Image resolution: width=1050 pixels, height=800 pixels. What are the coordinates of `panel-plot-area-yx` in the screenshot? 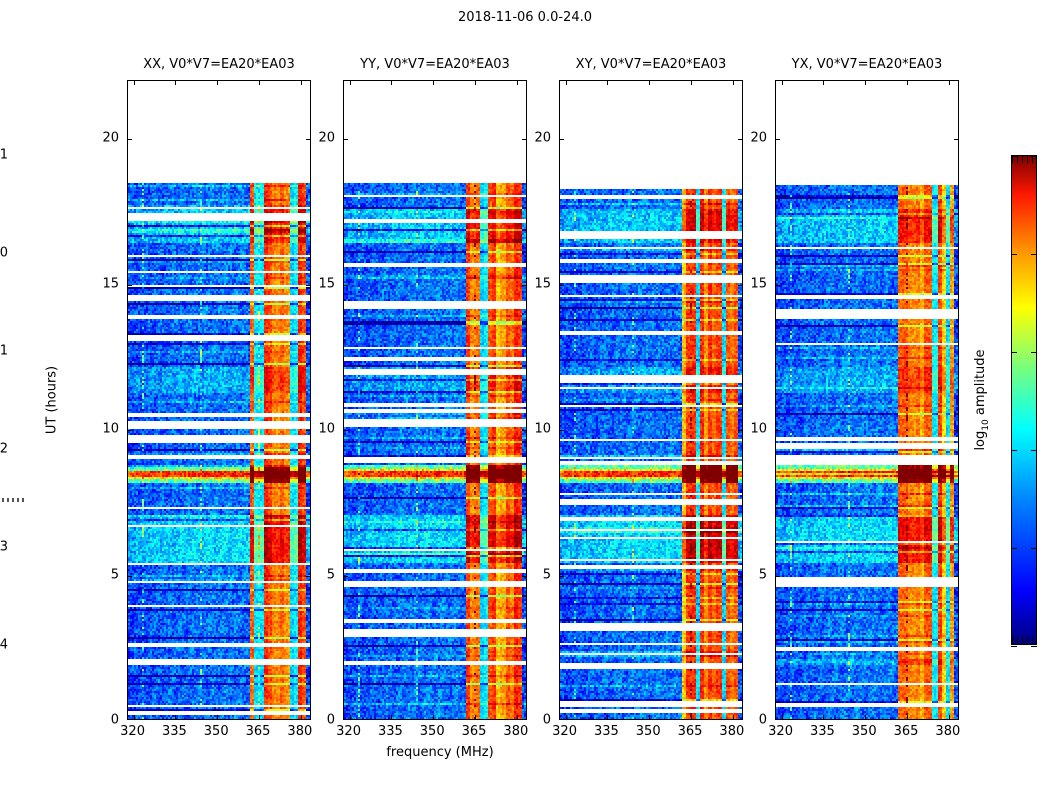 It's located at (867, 400).